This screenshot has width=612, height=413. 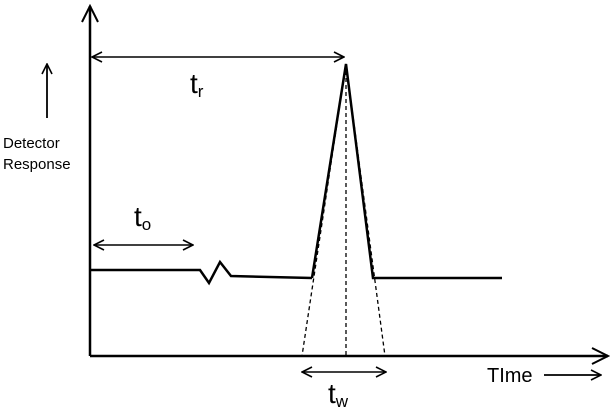 I want to click on x-axis-label: TIme, so click(x=510, y=376).